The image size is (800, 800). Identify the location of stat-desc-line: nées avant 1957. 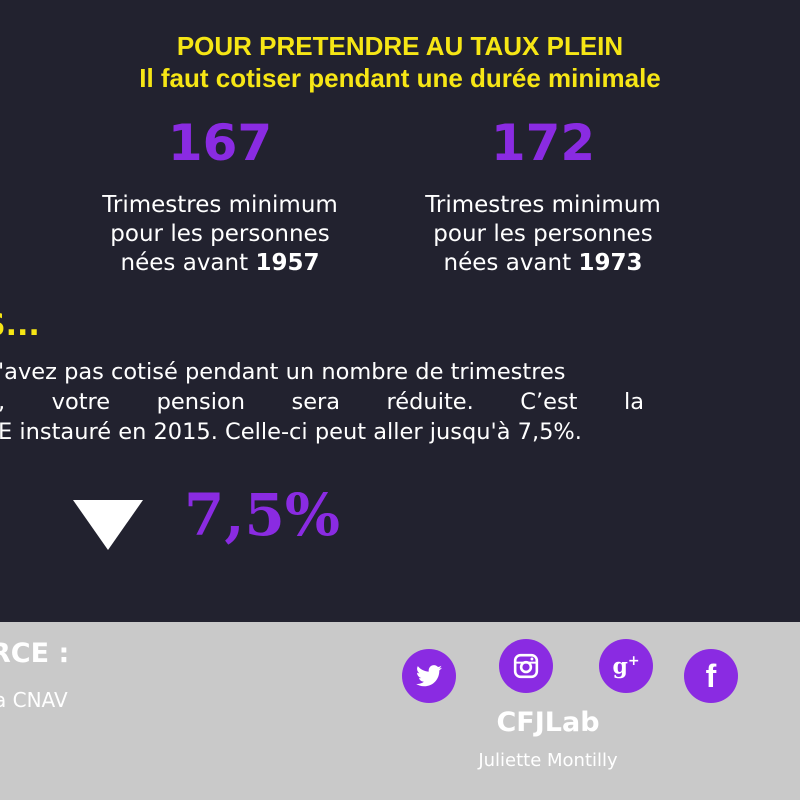
(220, 263).